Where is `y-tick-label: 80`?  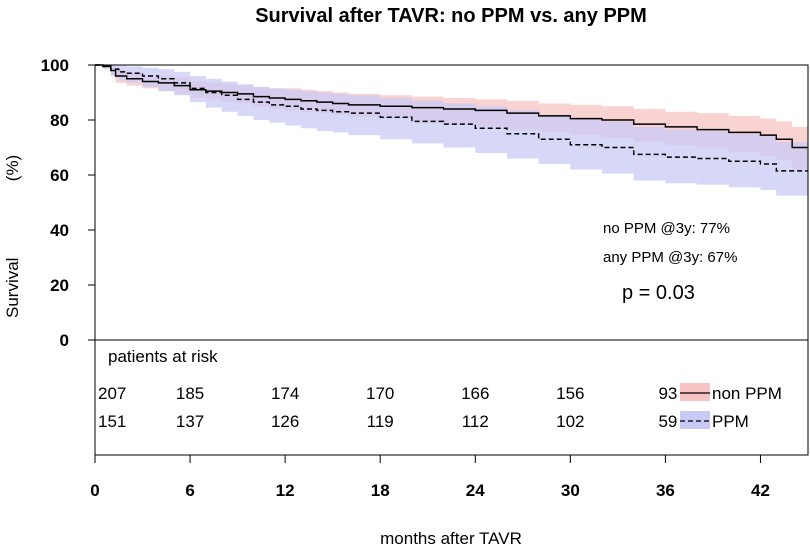 y-tick-label: 80 is located at coordinates (59, 120).